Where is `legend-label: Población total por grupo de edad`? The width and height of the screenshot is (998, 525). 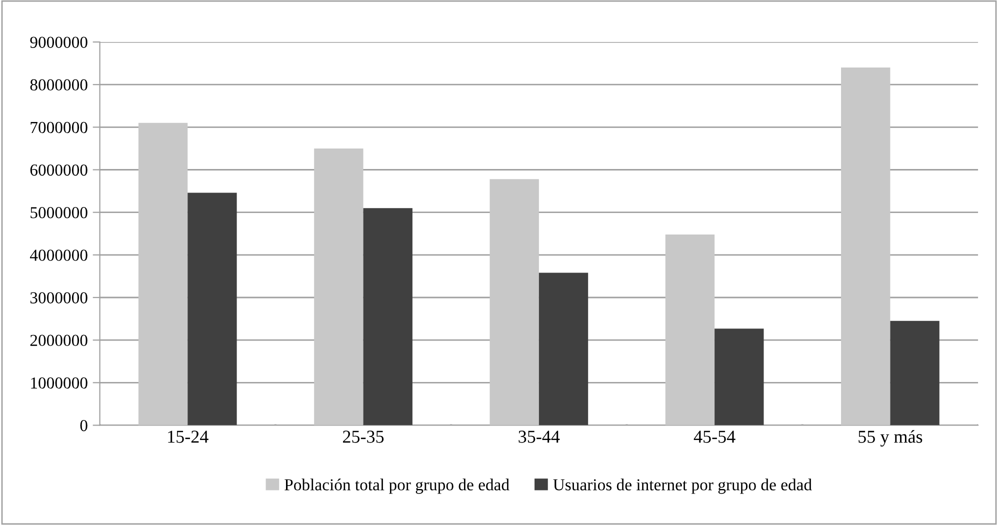 legend-label: Población total por grupo de edad is located at coordinates (397, 486).